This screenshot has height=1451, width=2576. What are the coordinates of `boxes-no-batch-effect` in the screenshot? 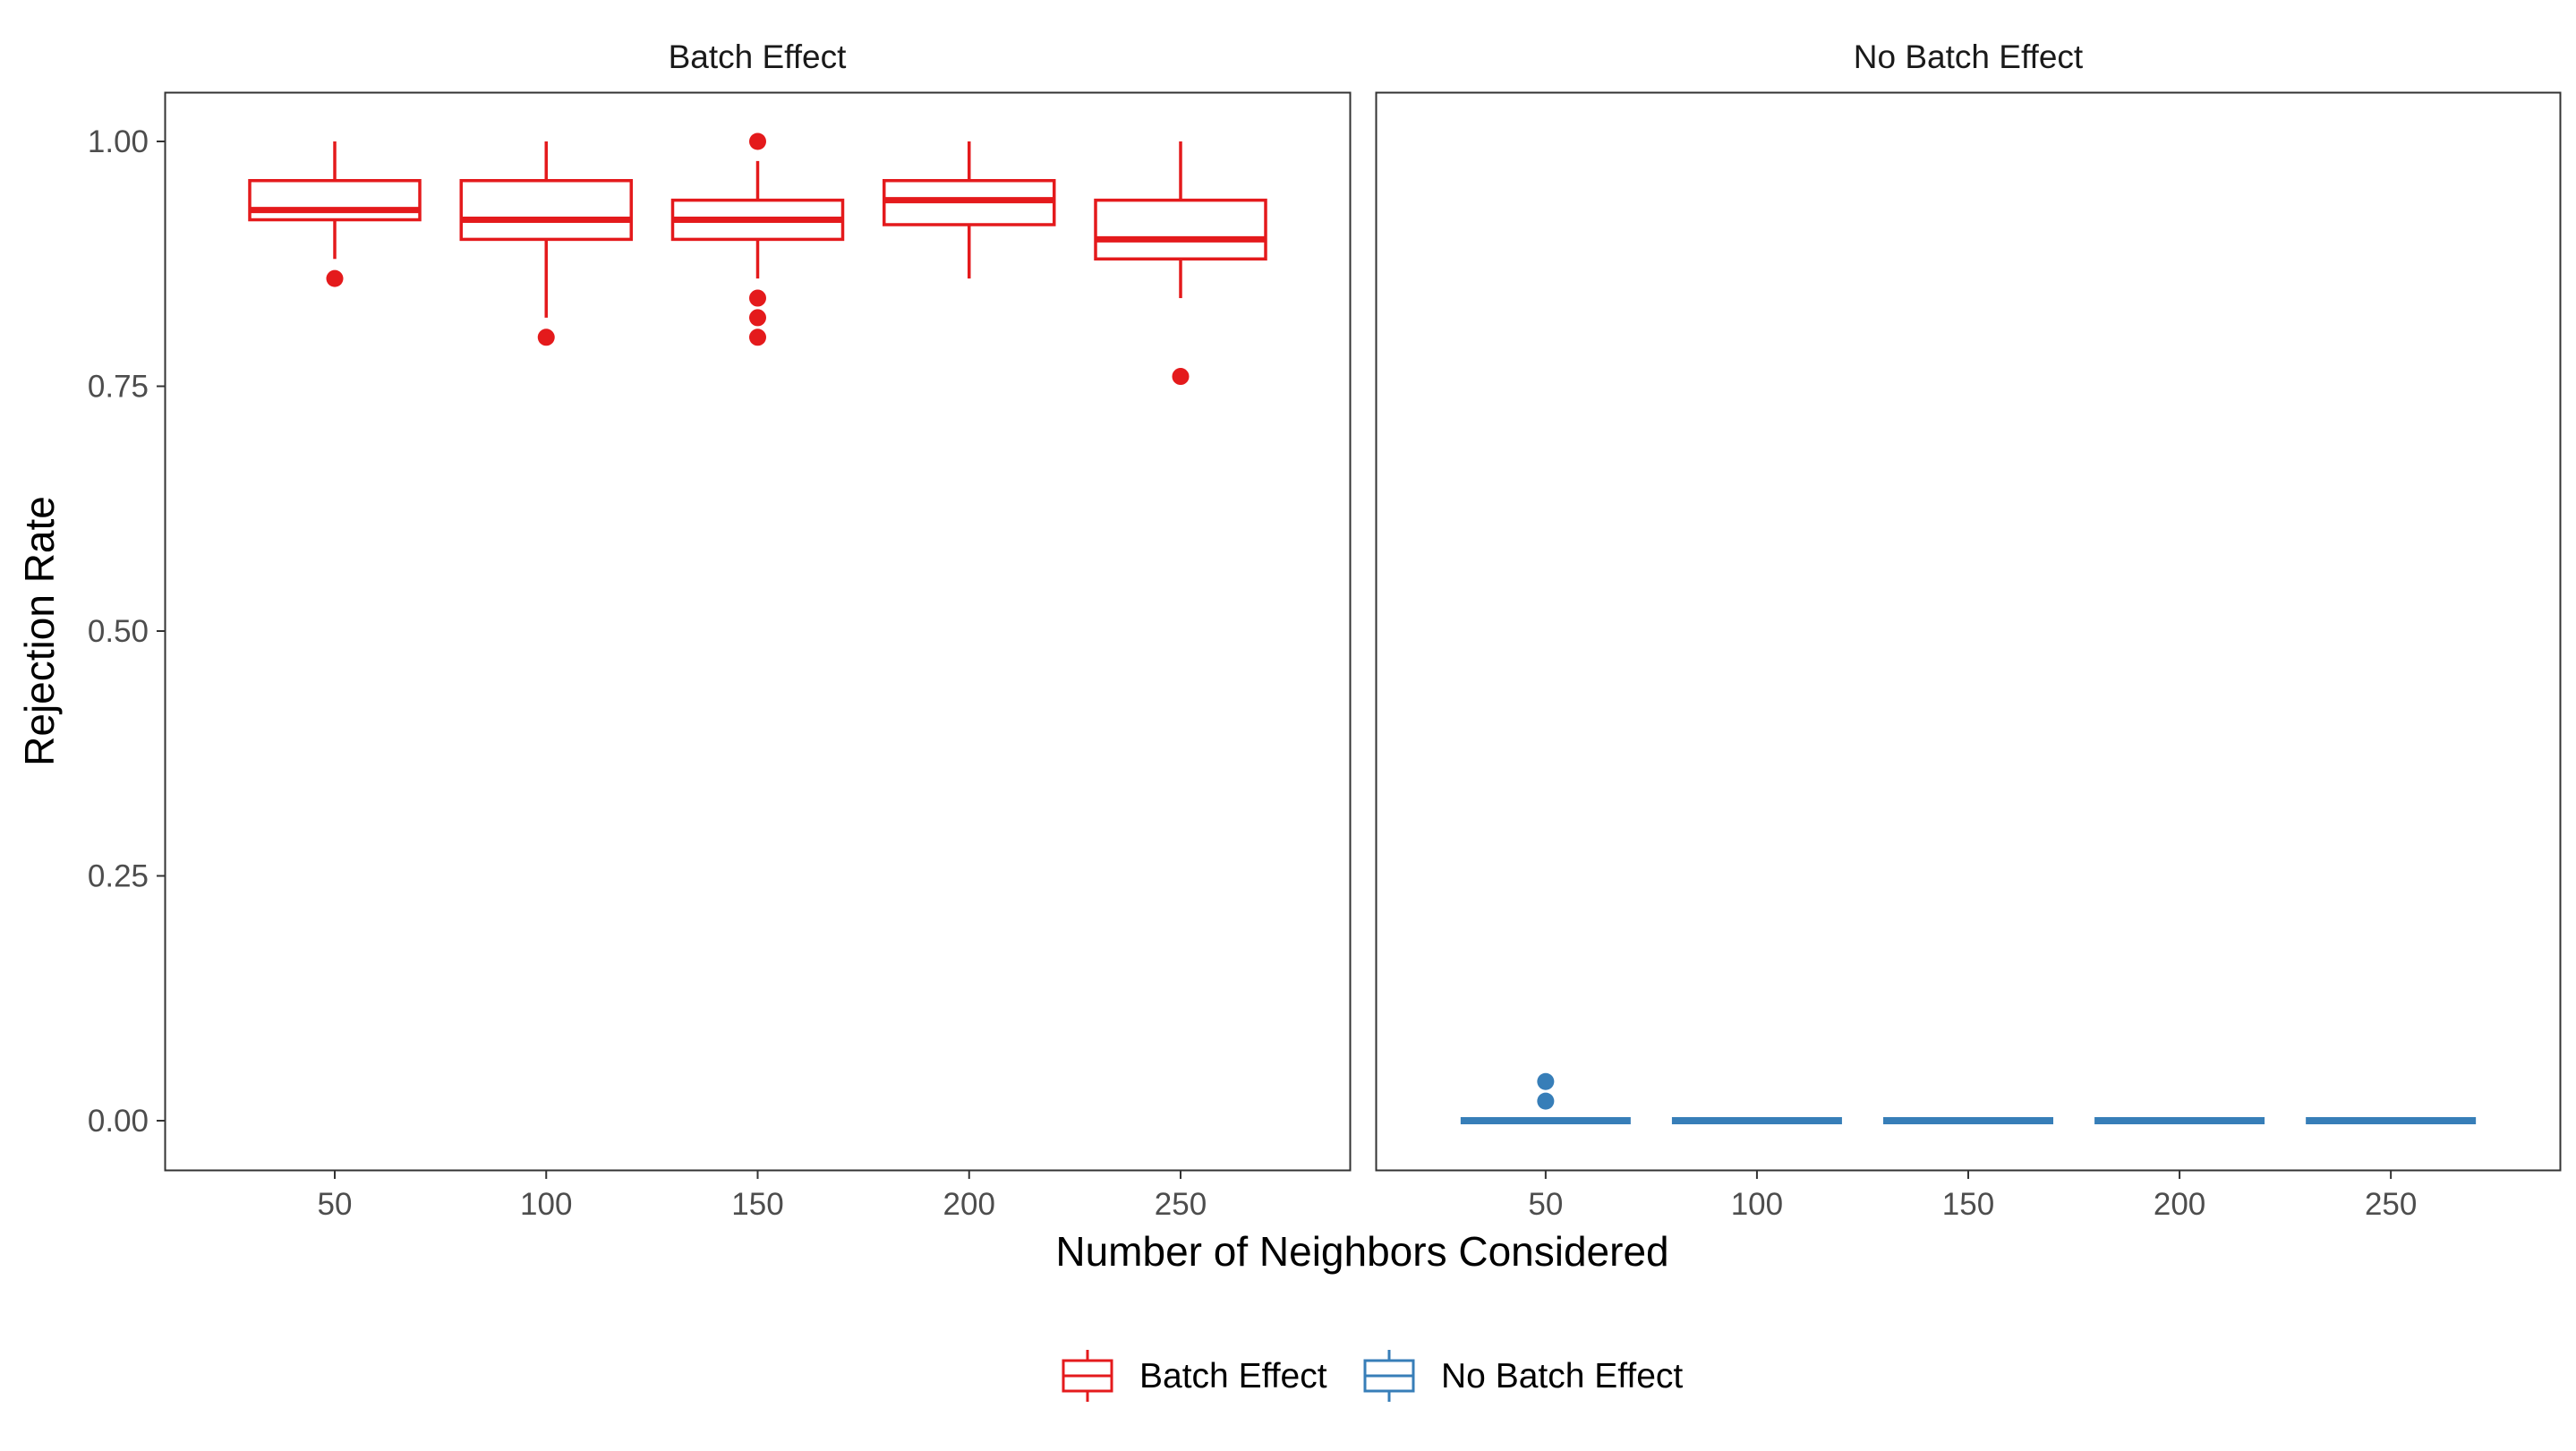 It's located at (1968, 1098).